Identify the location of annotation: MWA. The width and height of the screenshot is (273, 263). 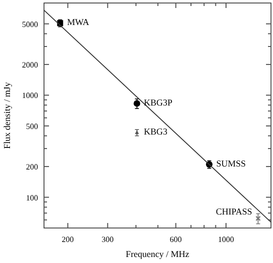
(78, 22).